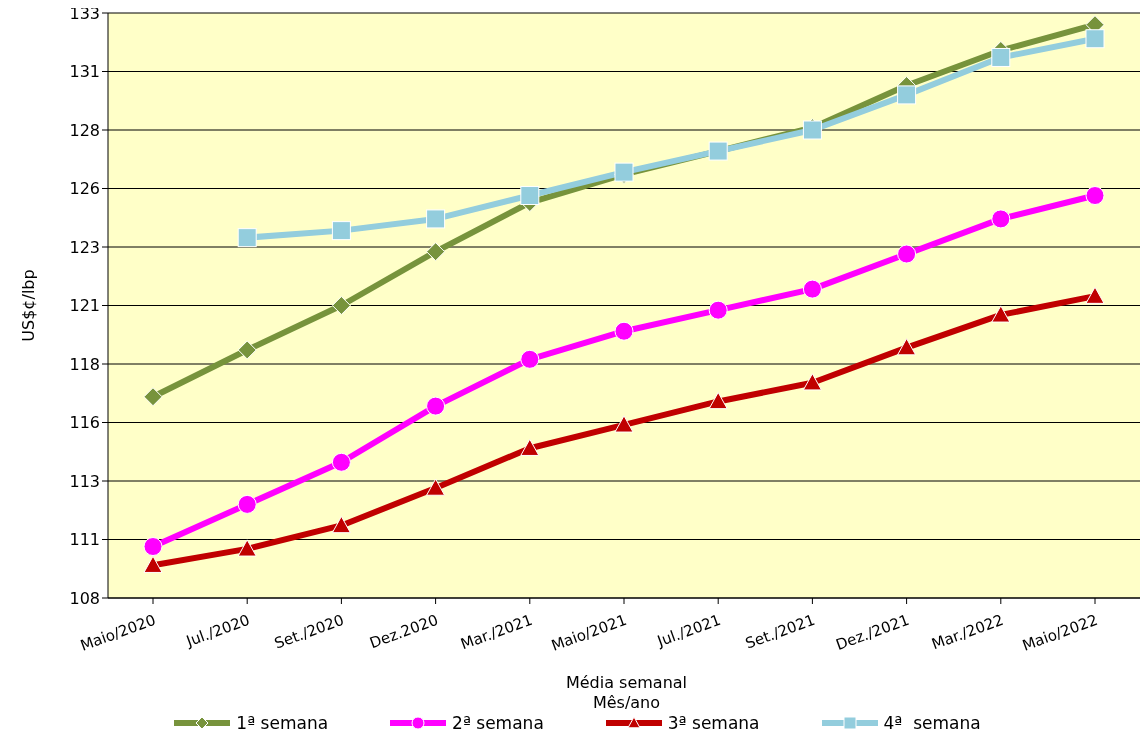 This screenshot has width=1145, height=745. I want to click on x-axis-title: Média semanal Mês/ano, so click(626, 693).